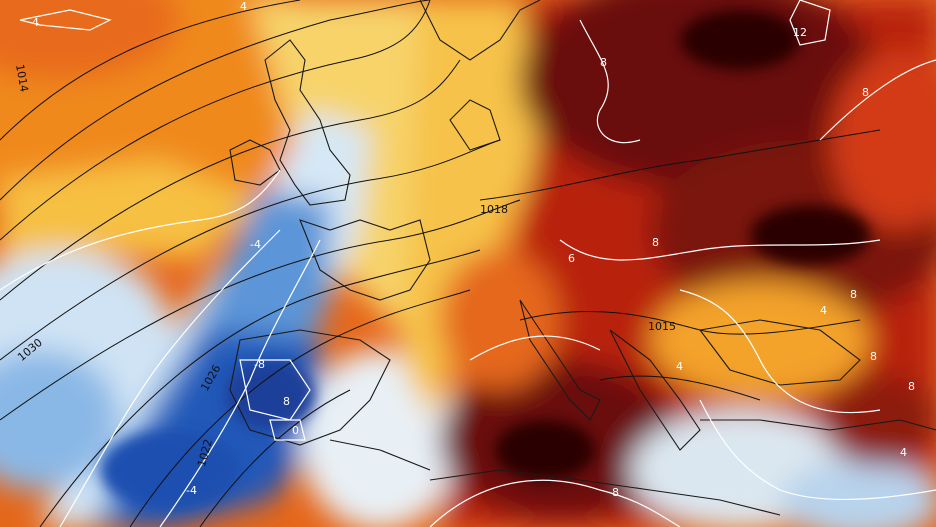 This screenshot has height=527, width=936. Describe the element at coordinates (655, 390) in the screenshot. I see `balkans-coast` at that location.